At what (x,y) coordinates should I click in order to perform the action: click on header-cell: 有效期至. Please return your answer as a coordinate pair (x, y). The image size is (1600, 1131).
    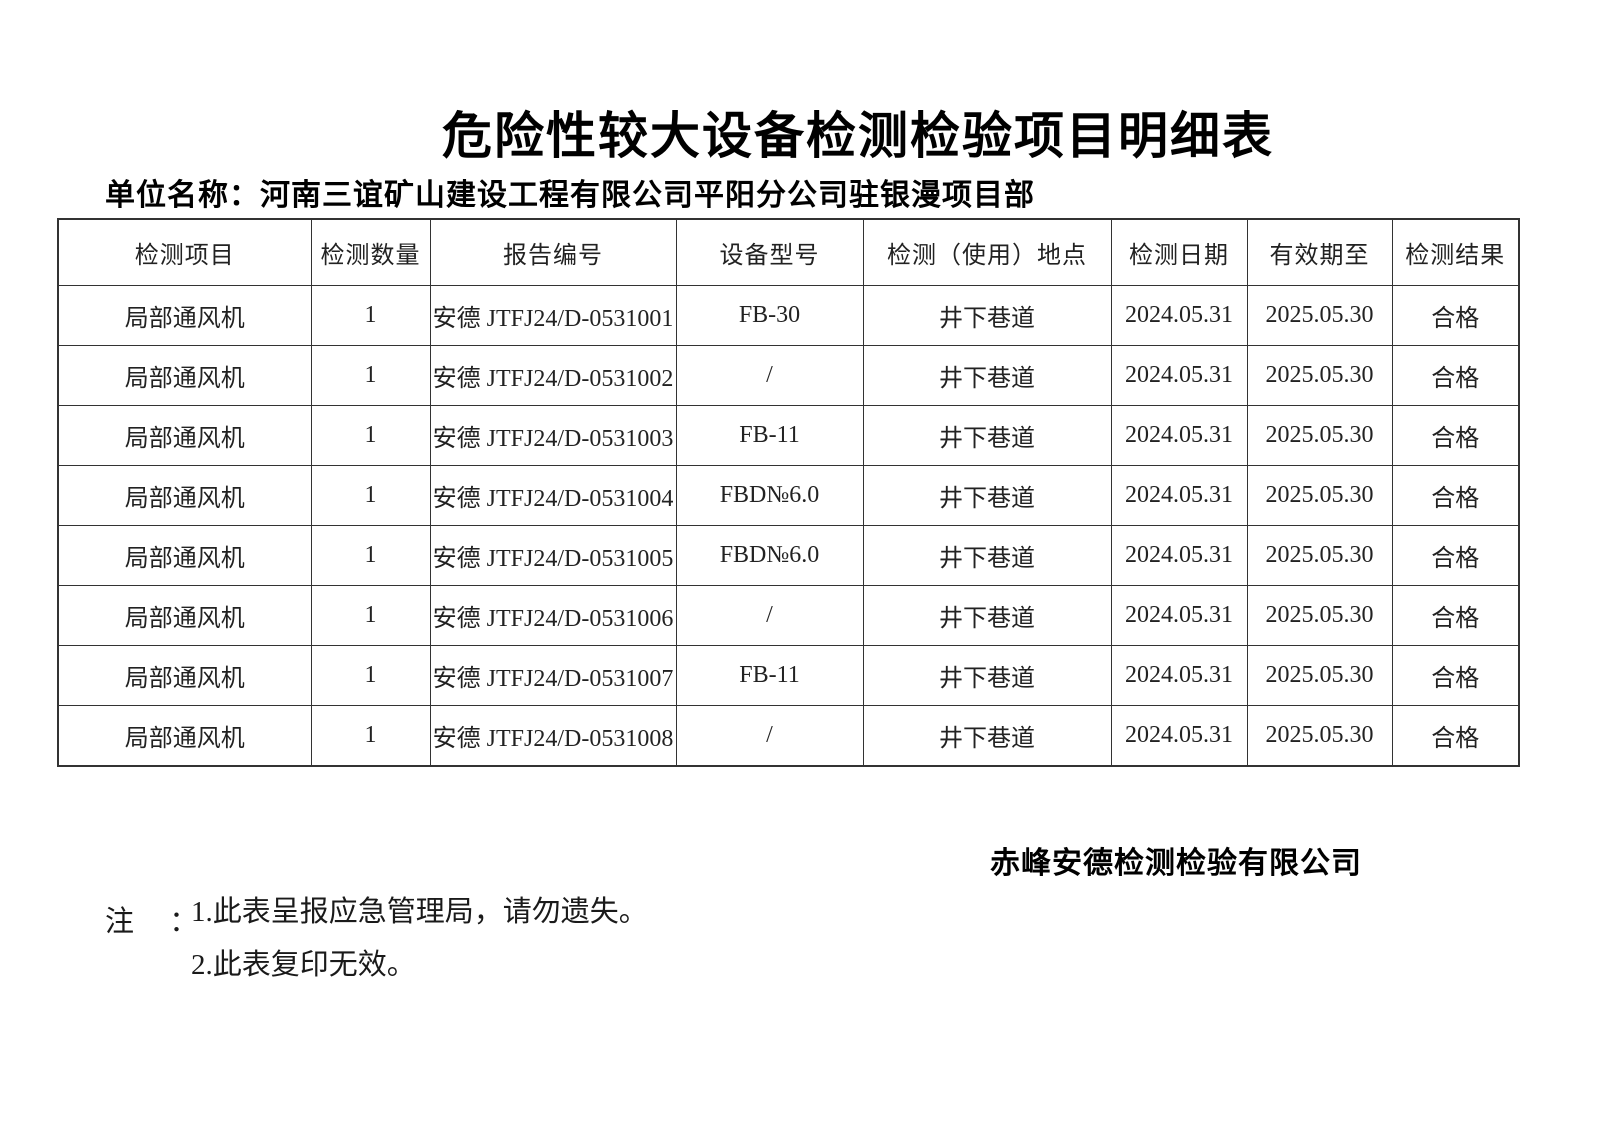
    Looking at the image, I should click on (1319, 252).